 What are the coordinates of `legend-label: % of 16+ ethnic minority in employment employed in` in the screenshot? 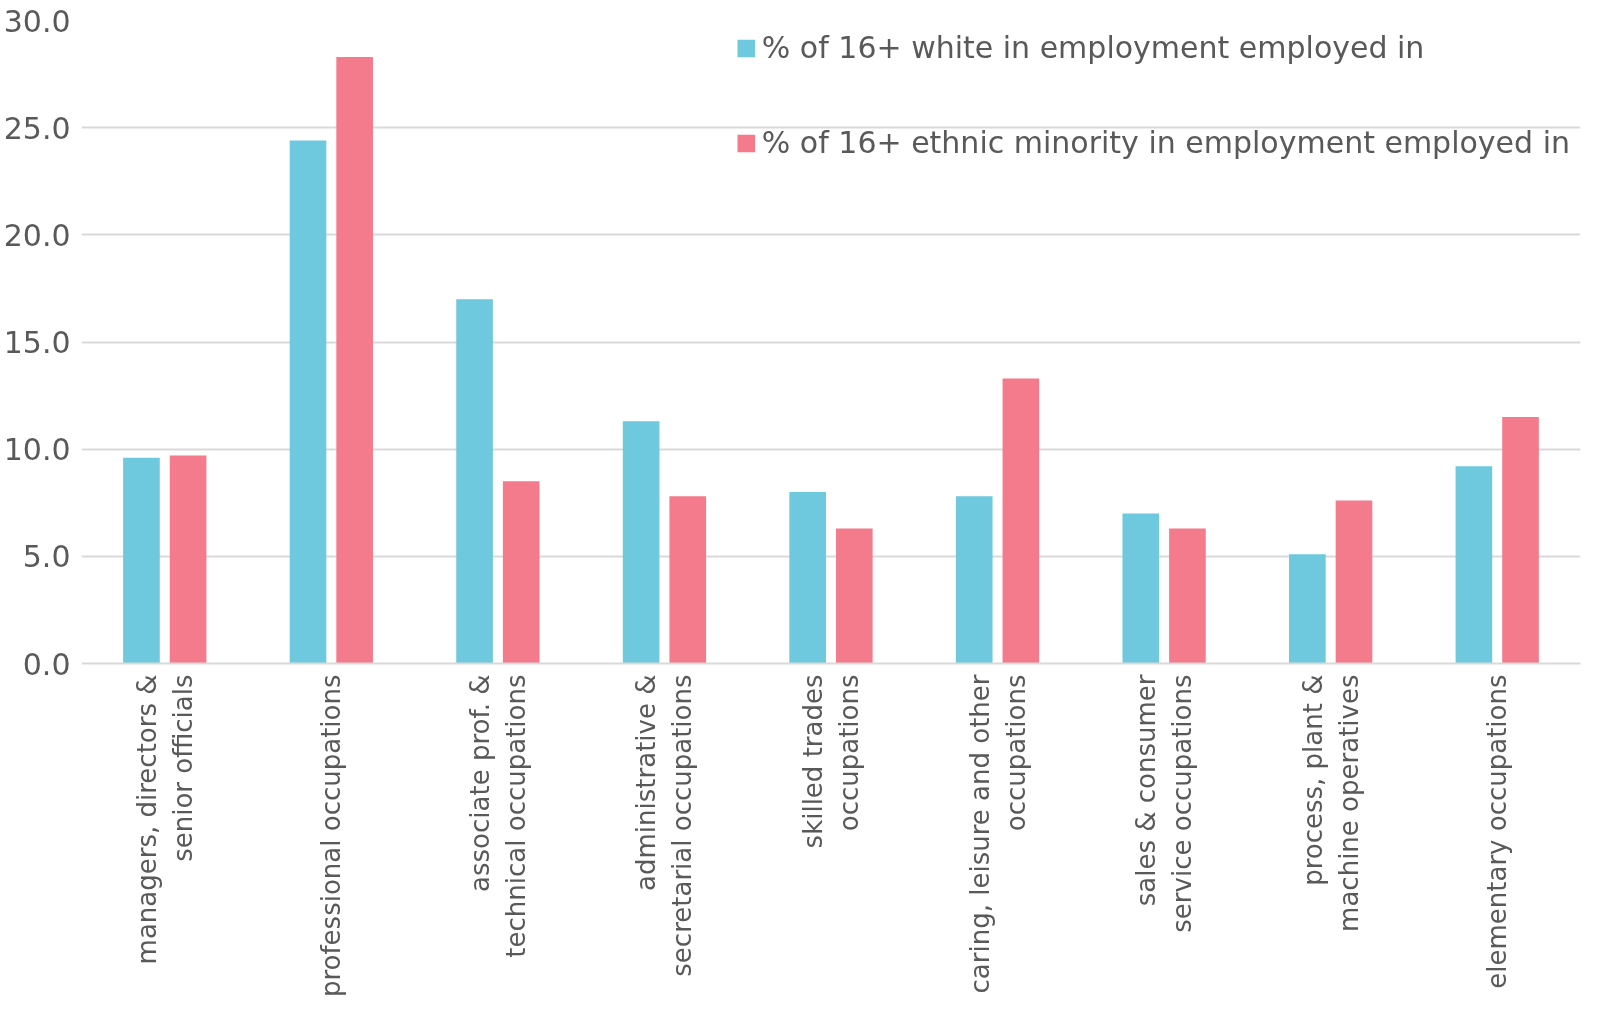 It's located at (1165, 142).